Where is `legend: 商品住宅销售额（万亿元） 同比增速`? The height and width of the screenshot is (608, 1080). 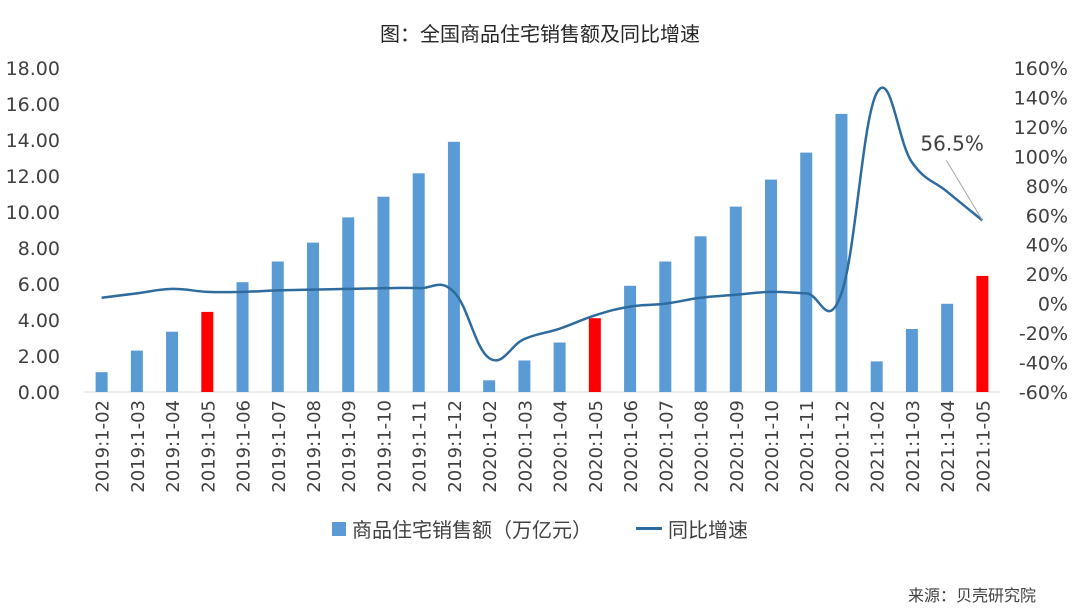
legend: 商品住宅销售额（万亿元） 同比增速 is located at coordinates (540, 528).